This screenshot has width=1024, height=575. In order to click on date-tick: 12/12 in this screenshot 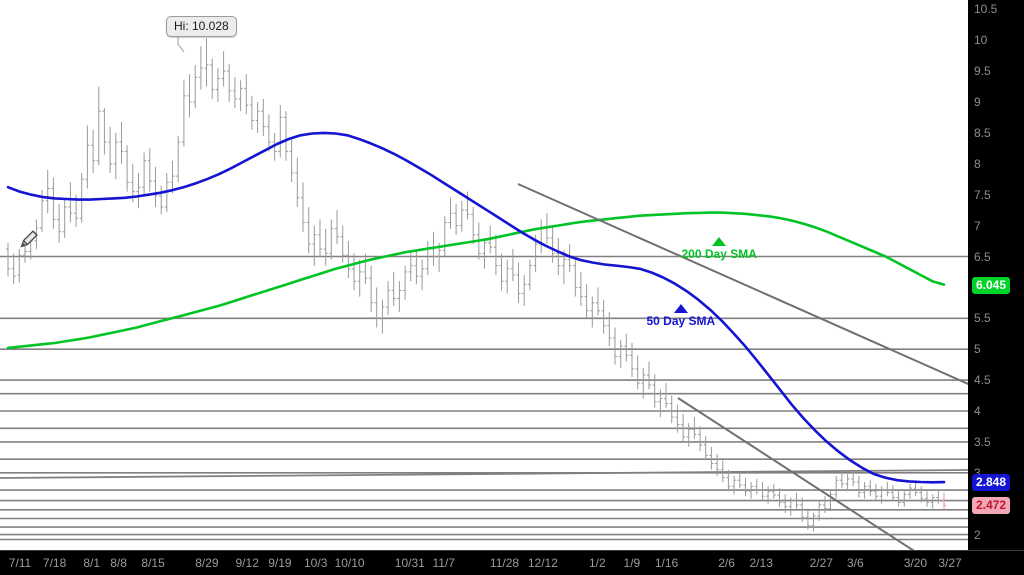, I will do `click(542, 563)`.